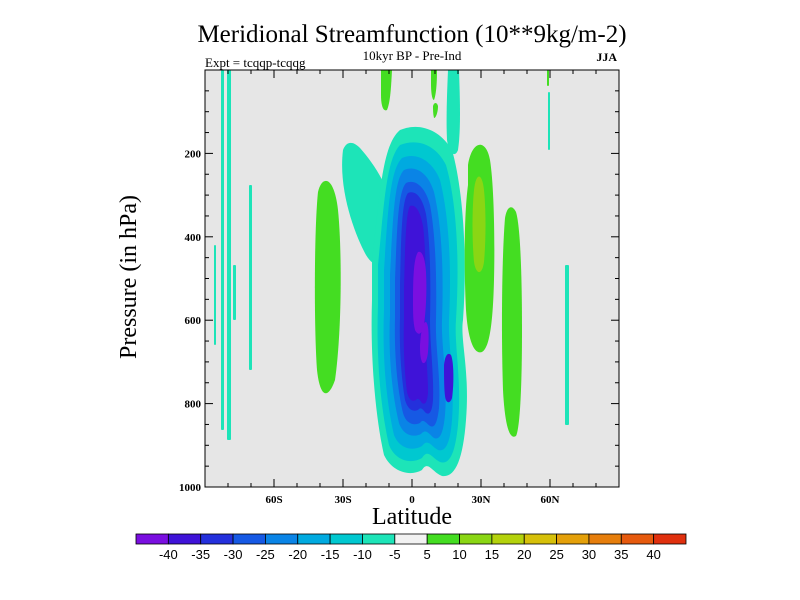 Image resolution: width=800 pixels, height=600 pixels. I want to click on colorbar-label: -10, so click(362, 554).